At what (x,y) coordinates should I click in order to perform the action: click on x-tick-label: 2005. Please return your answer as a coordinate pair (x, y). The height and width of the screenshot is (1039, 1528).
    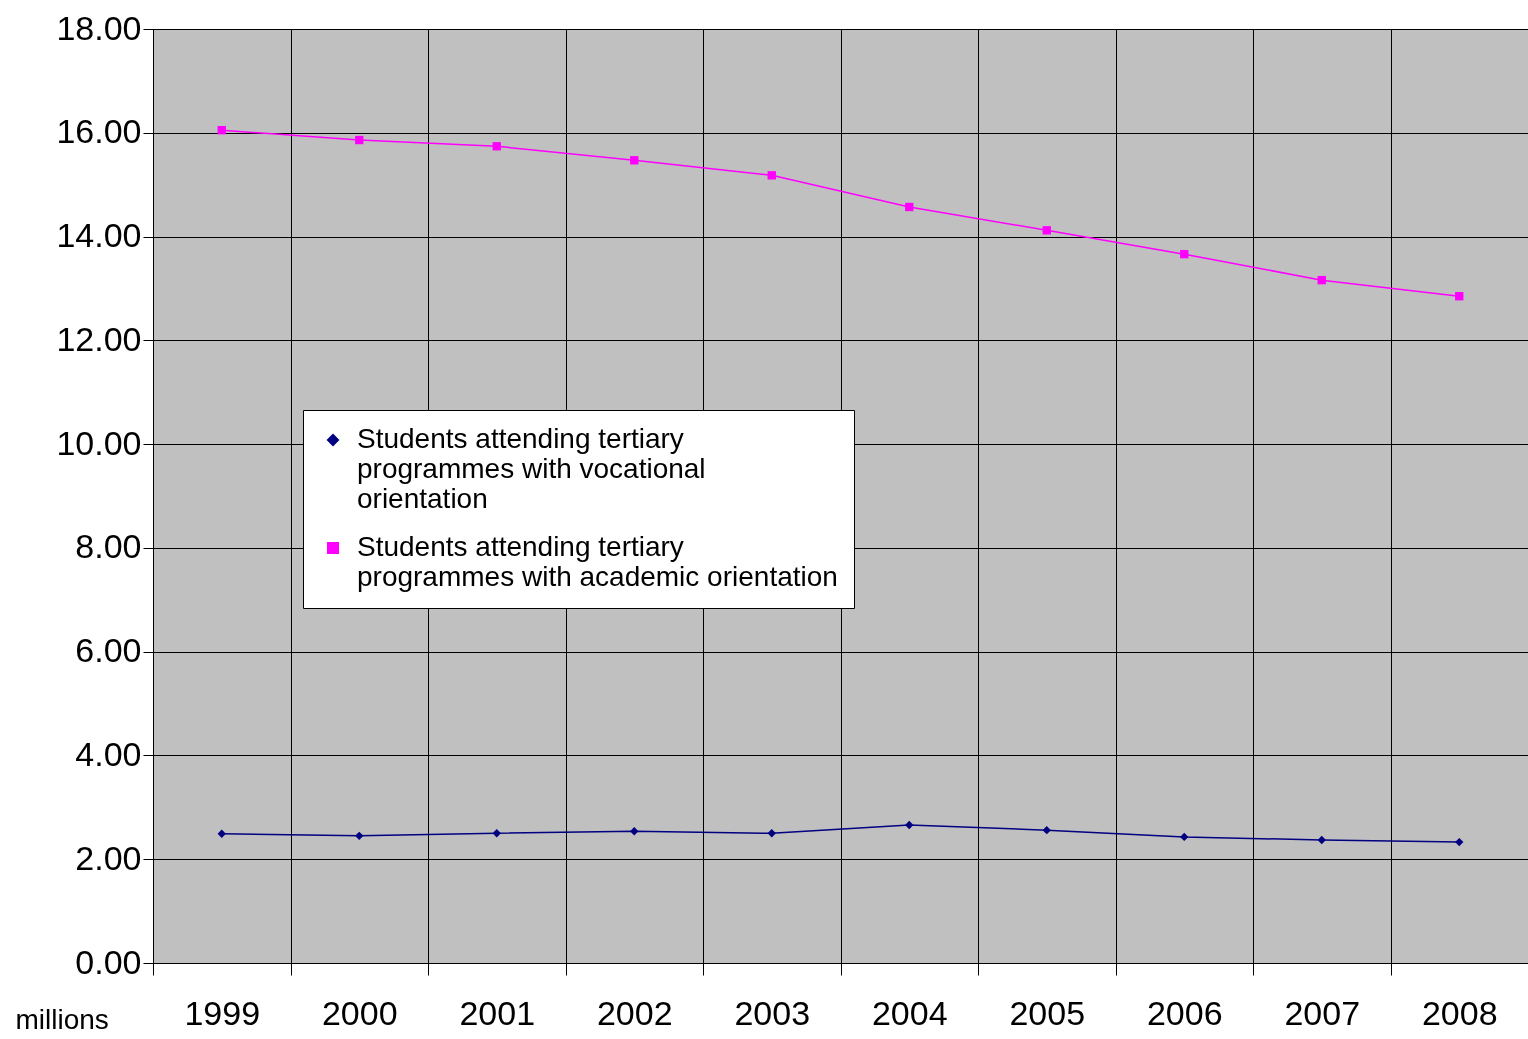
    Looking at the image, I should click on (1047, 1012).